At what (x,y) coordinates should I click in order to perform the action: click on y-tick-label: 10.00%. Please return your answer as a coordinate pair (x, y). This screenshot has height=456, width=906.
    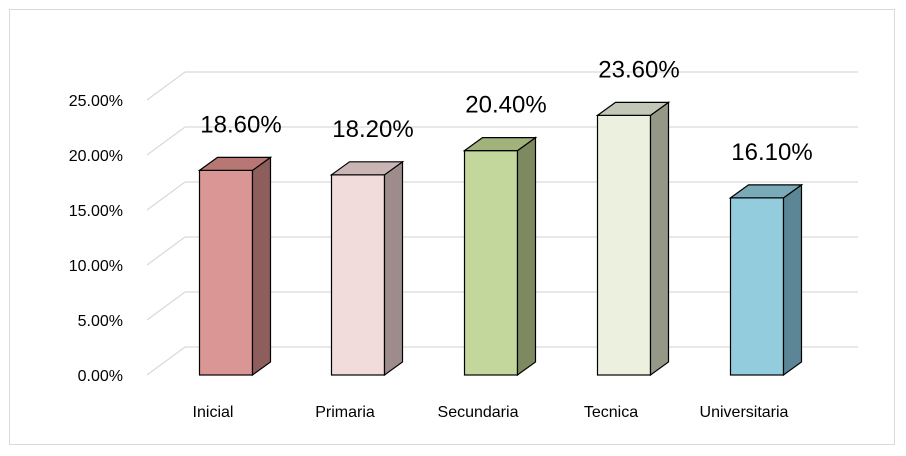
    Looking at the image, I should click on (96, 266).